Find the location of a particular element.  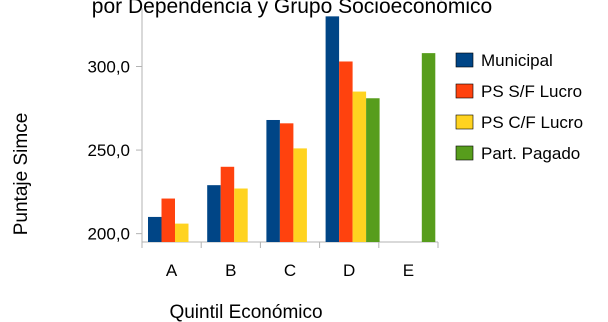

x-tick-label: B is located at coordinates (230, 270).